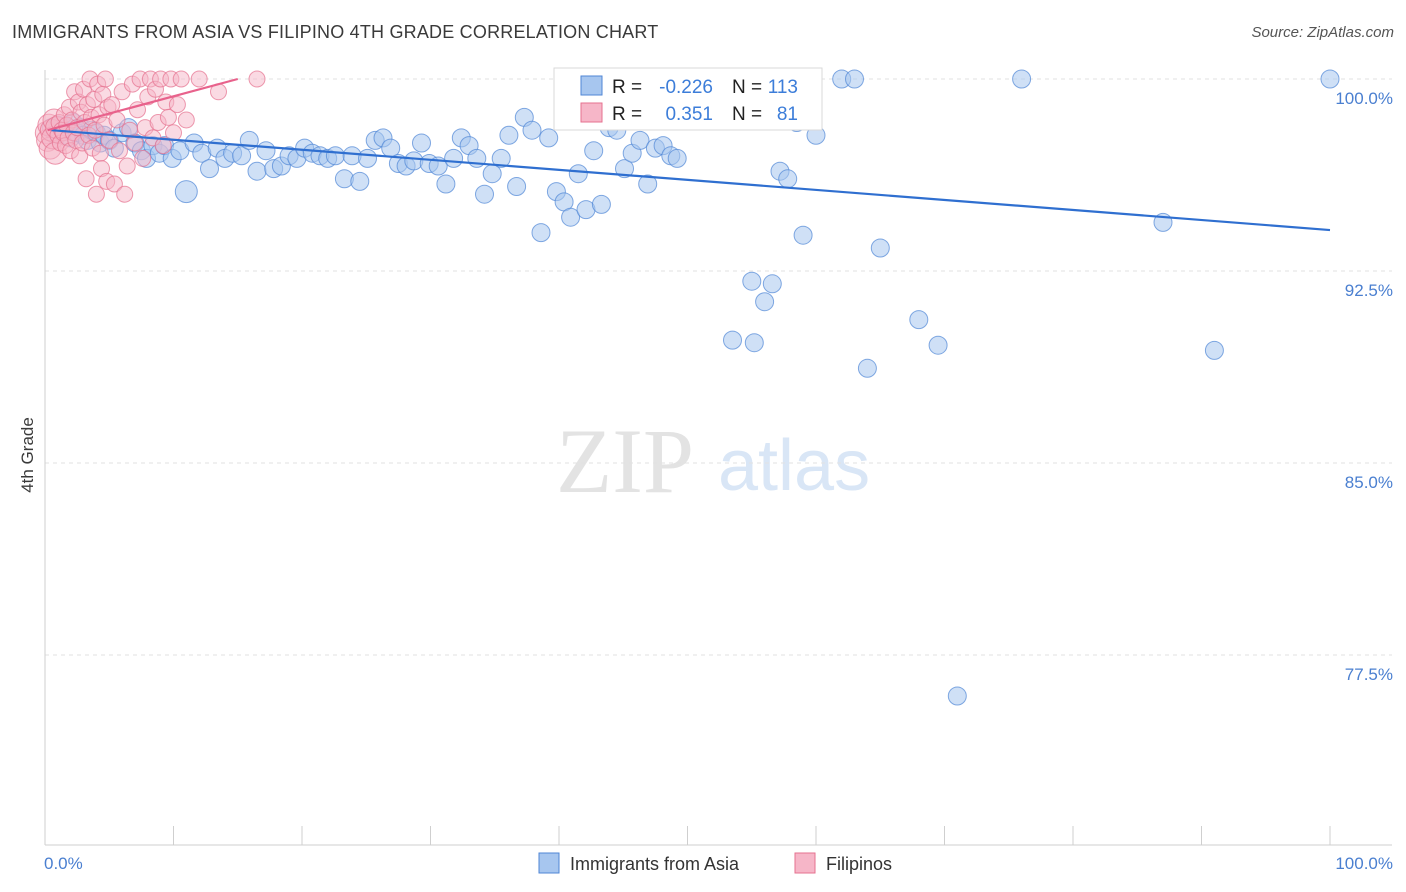  I want to click on stats-n-label-asia: N =, so click(747, 87).